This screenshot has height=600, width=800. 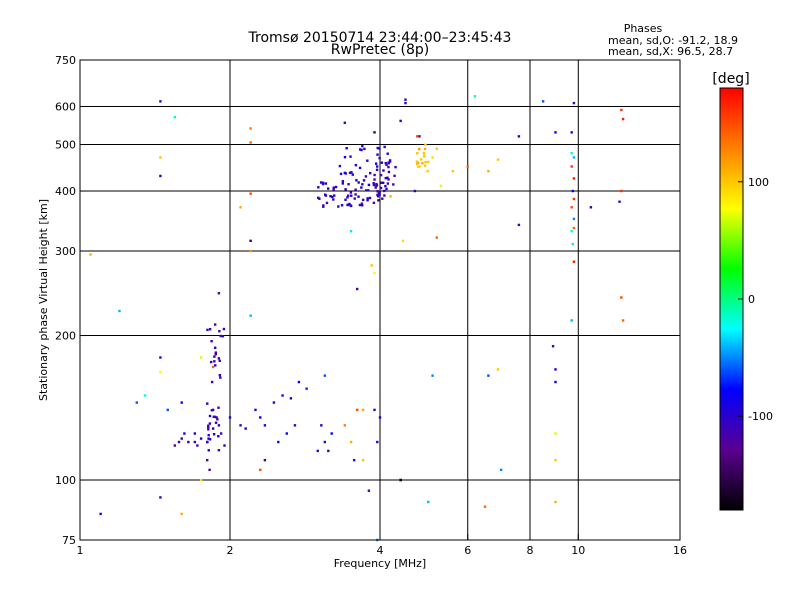 I want to click on y-axis: 75 100 200 300 400 500 600 750, so click(x=70, y=300).